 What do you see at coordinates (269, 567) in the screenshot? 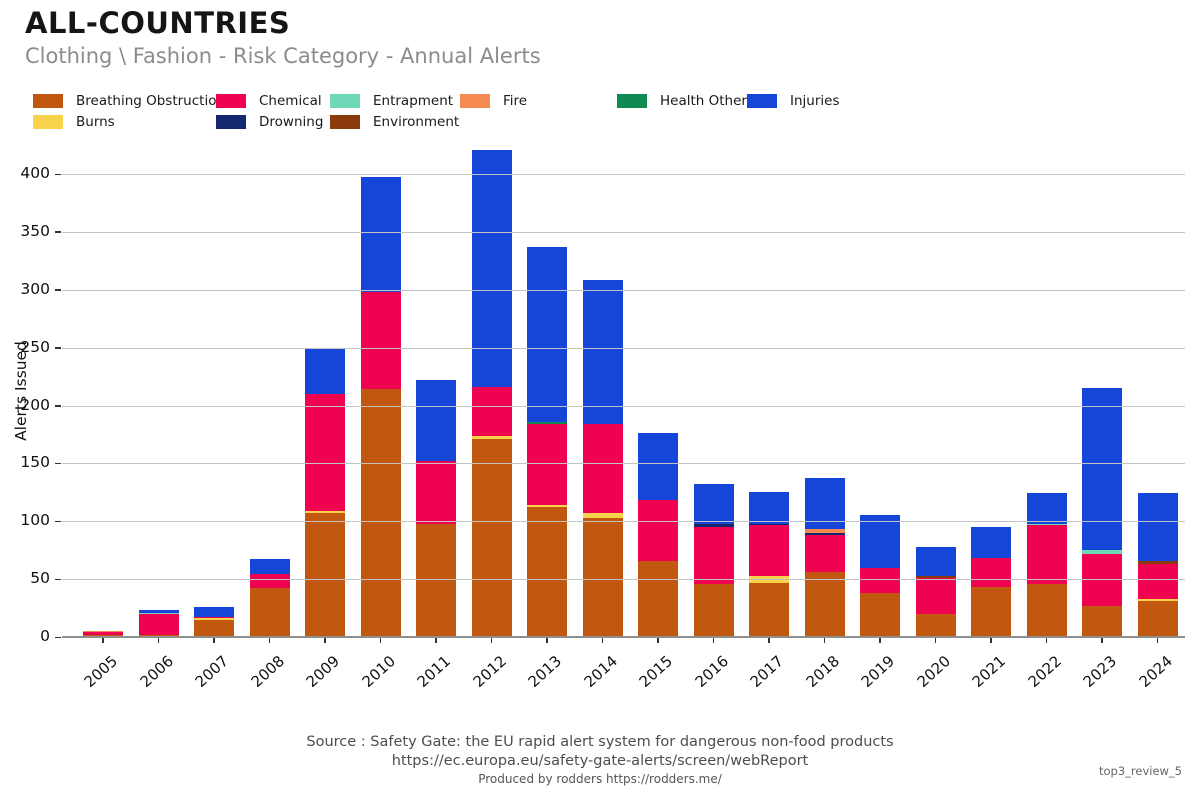
I see `bar-segment-injuries-2008` at bounding box center [269, 567].